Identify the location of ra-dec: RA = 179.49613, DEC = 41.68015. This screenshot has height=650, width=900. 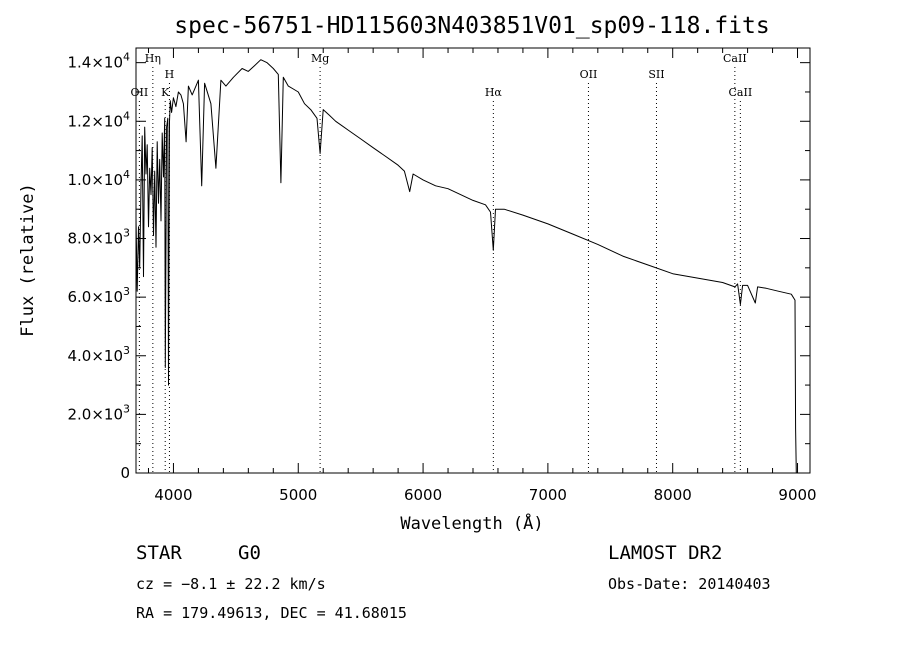
(271, 613).